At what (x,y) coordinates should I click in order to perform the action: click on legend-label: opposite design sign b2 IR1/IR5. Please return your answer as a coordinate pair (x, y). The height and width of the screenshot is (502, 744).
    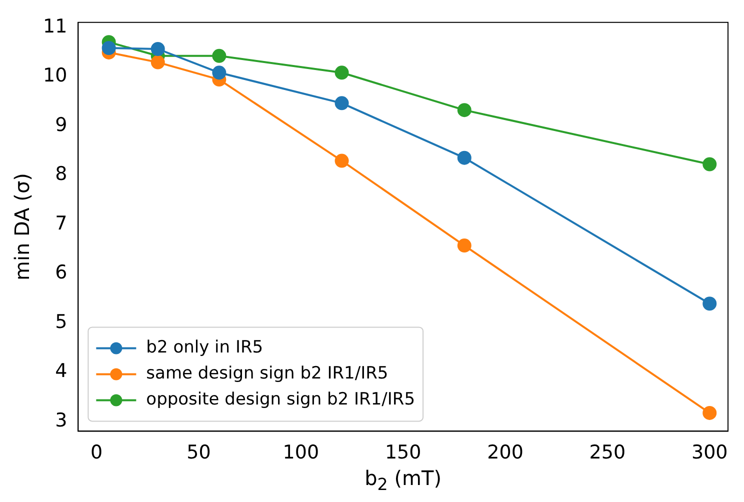
    Looking at the image, I should click on (281, 400).